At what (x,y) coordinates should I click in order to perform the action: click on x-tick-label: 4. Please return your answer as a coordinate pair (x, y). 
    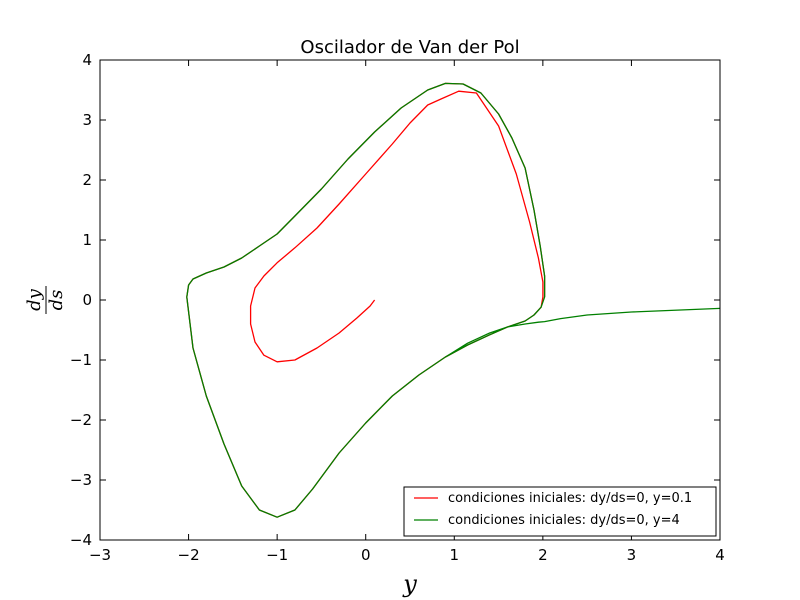
    Looking at the image, I should click on (720, 555).